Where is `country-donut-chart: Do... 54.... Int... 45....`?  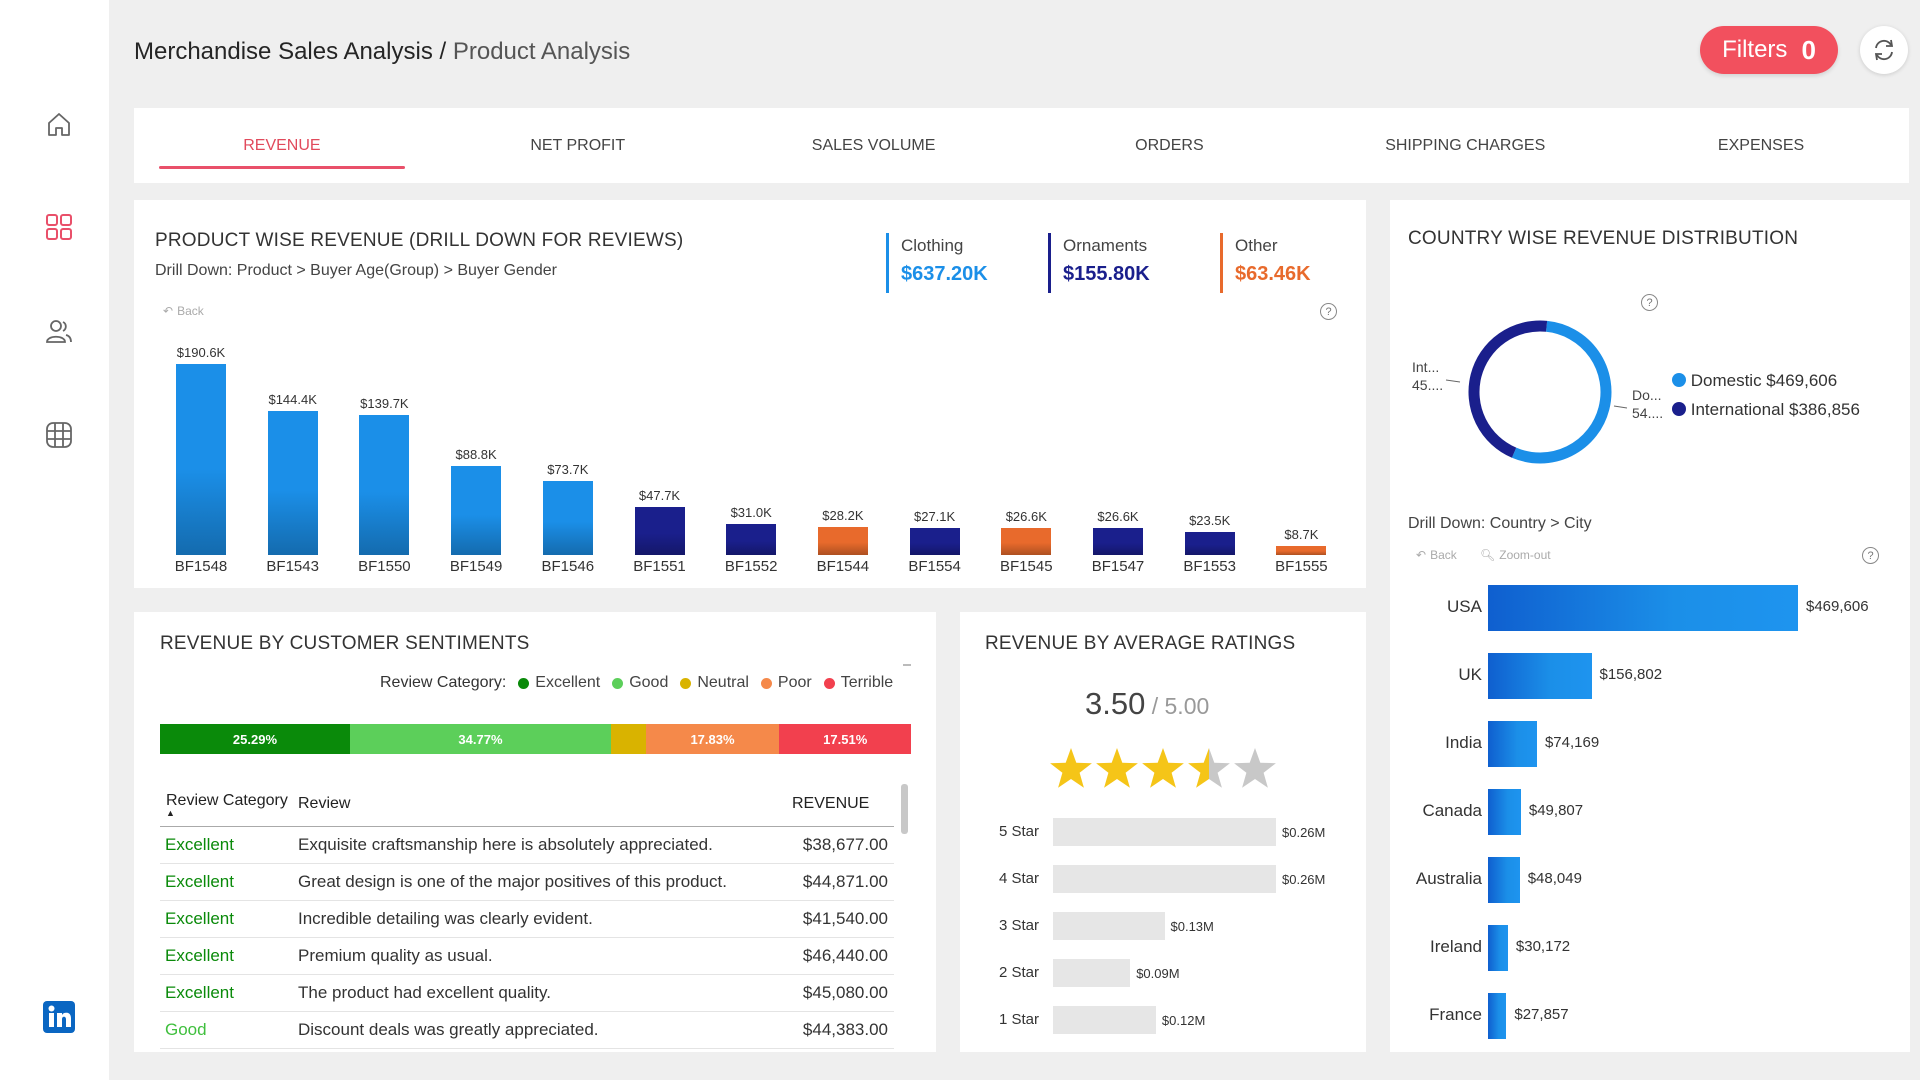
country-donut-chart: Do... 54.... Int... 45.... is located at coordinates (1537, 392).